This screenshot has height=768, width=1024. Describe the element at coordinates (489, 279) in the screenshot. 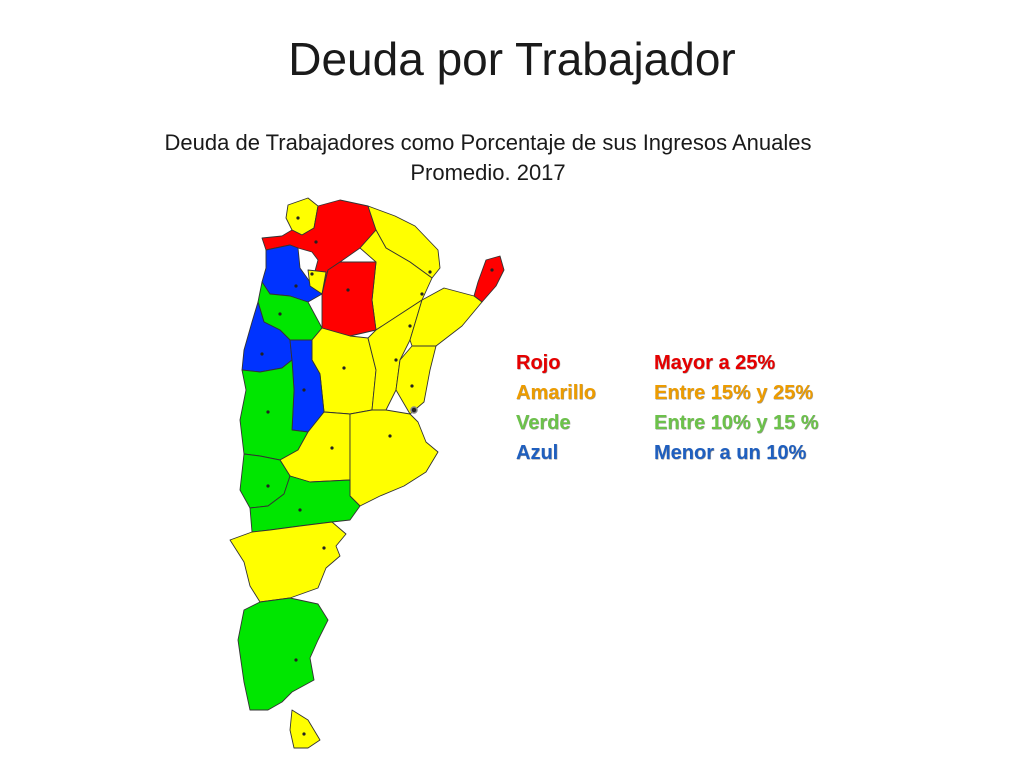

I see `region-misiones` at that location.